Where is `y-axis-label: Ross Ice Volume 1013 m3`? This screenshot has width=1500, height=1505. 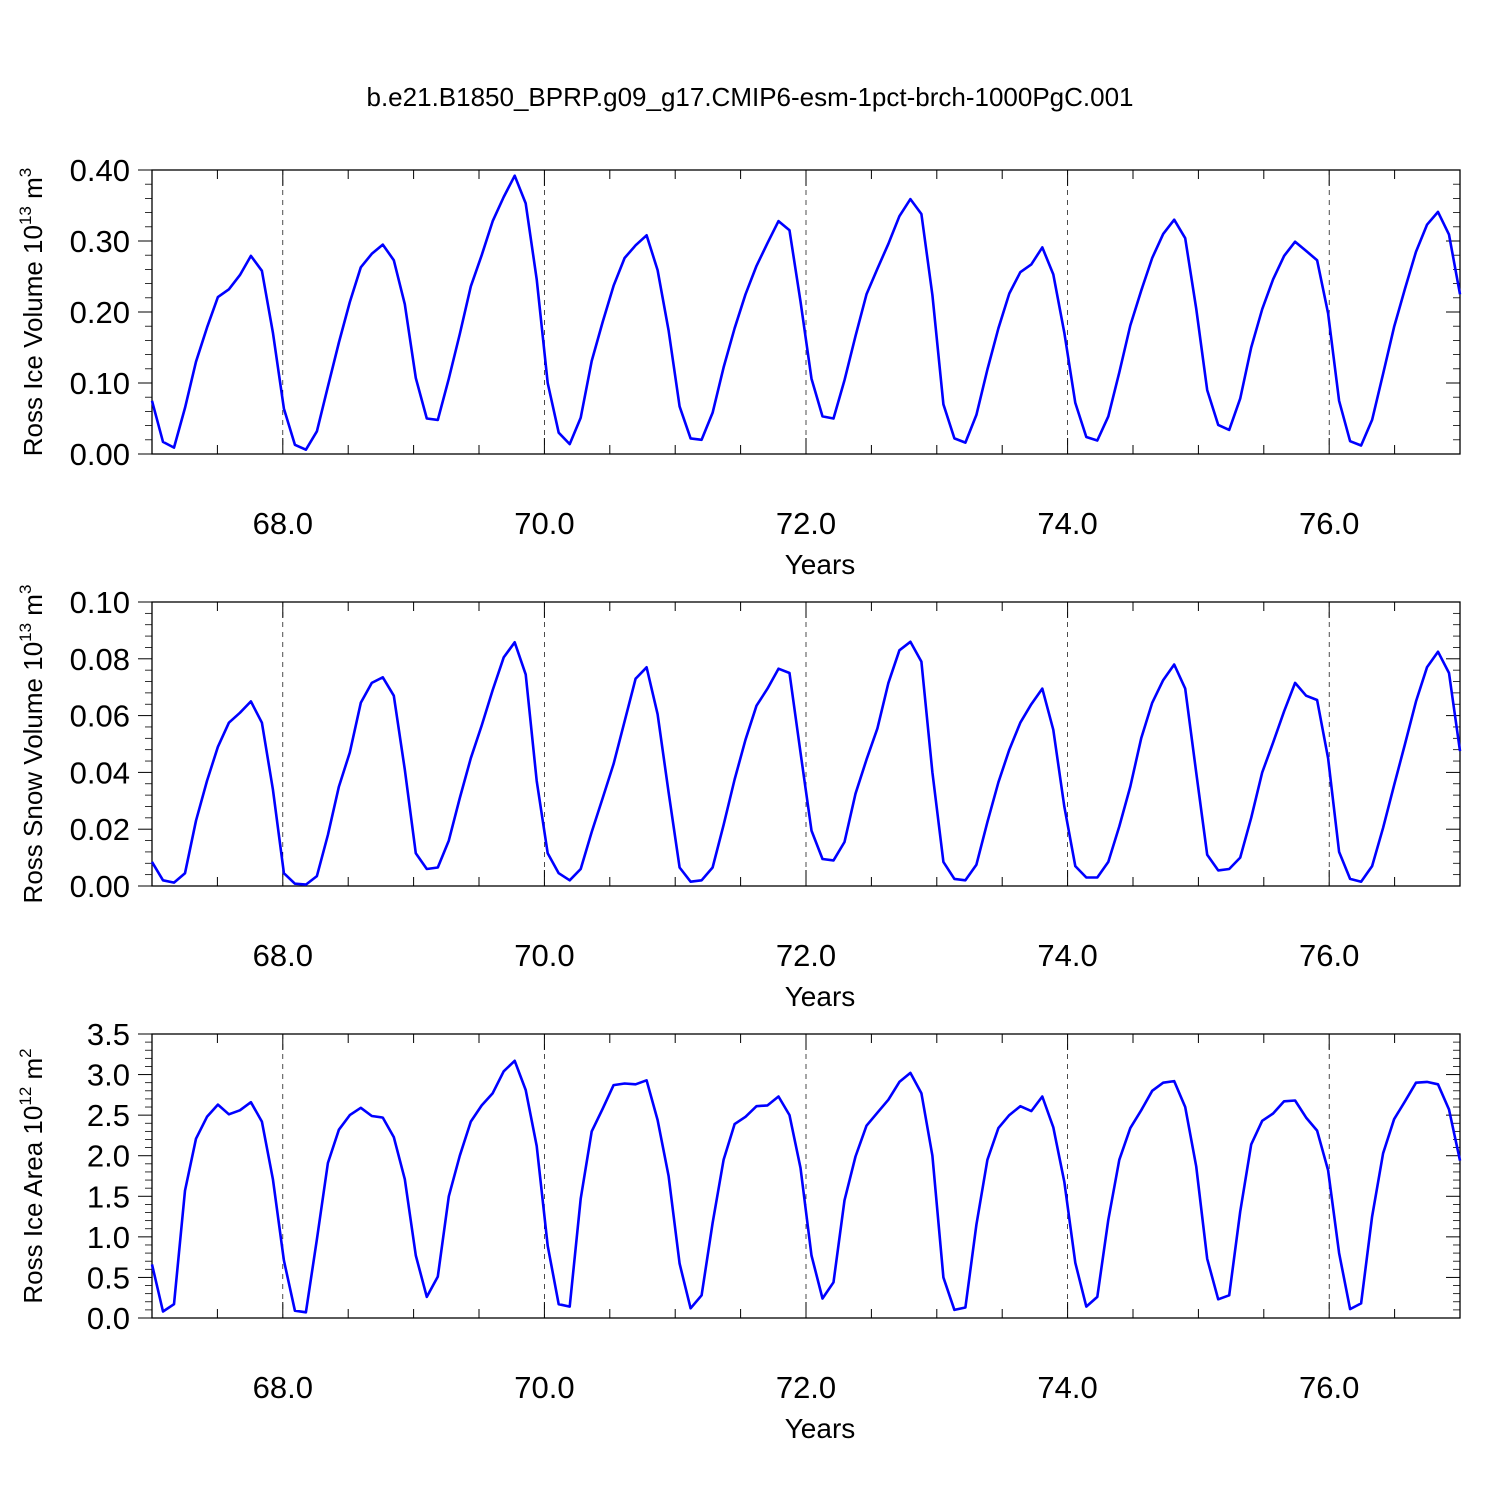 y-axis-label: Ross Ice Volume 1013 m3 is located at coordinates (32, 312).